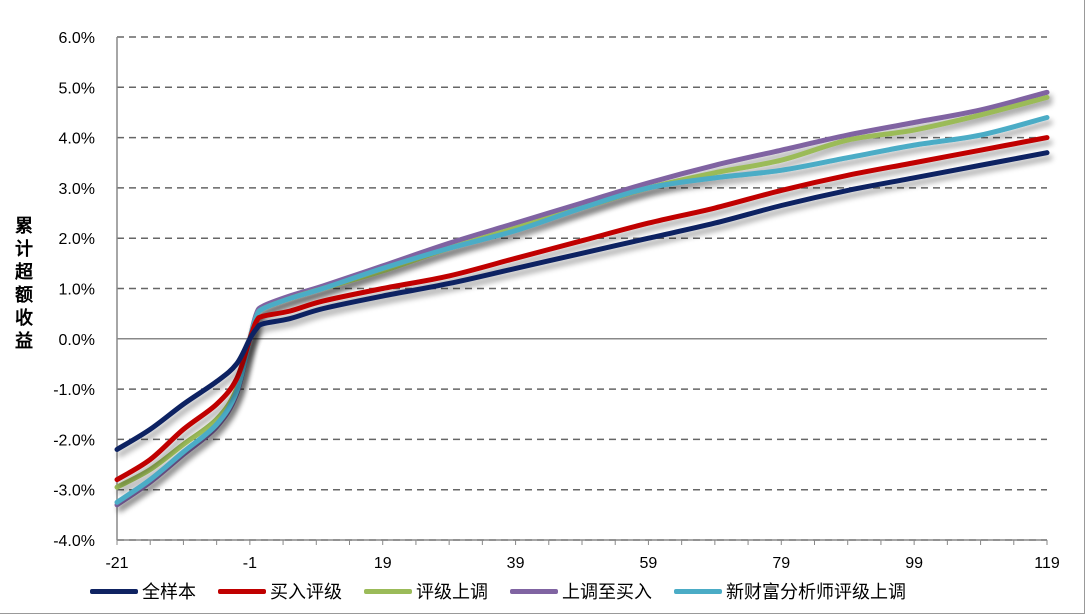 The image size is (1086, 615). Describe the element at coordinates (914, 563) in the screenshot. I see `x-tick-label: 99` at that location.